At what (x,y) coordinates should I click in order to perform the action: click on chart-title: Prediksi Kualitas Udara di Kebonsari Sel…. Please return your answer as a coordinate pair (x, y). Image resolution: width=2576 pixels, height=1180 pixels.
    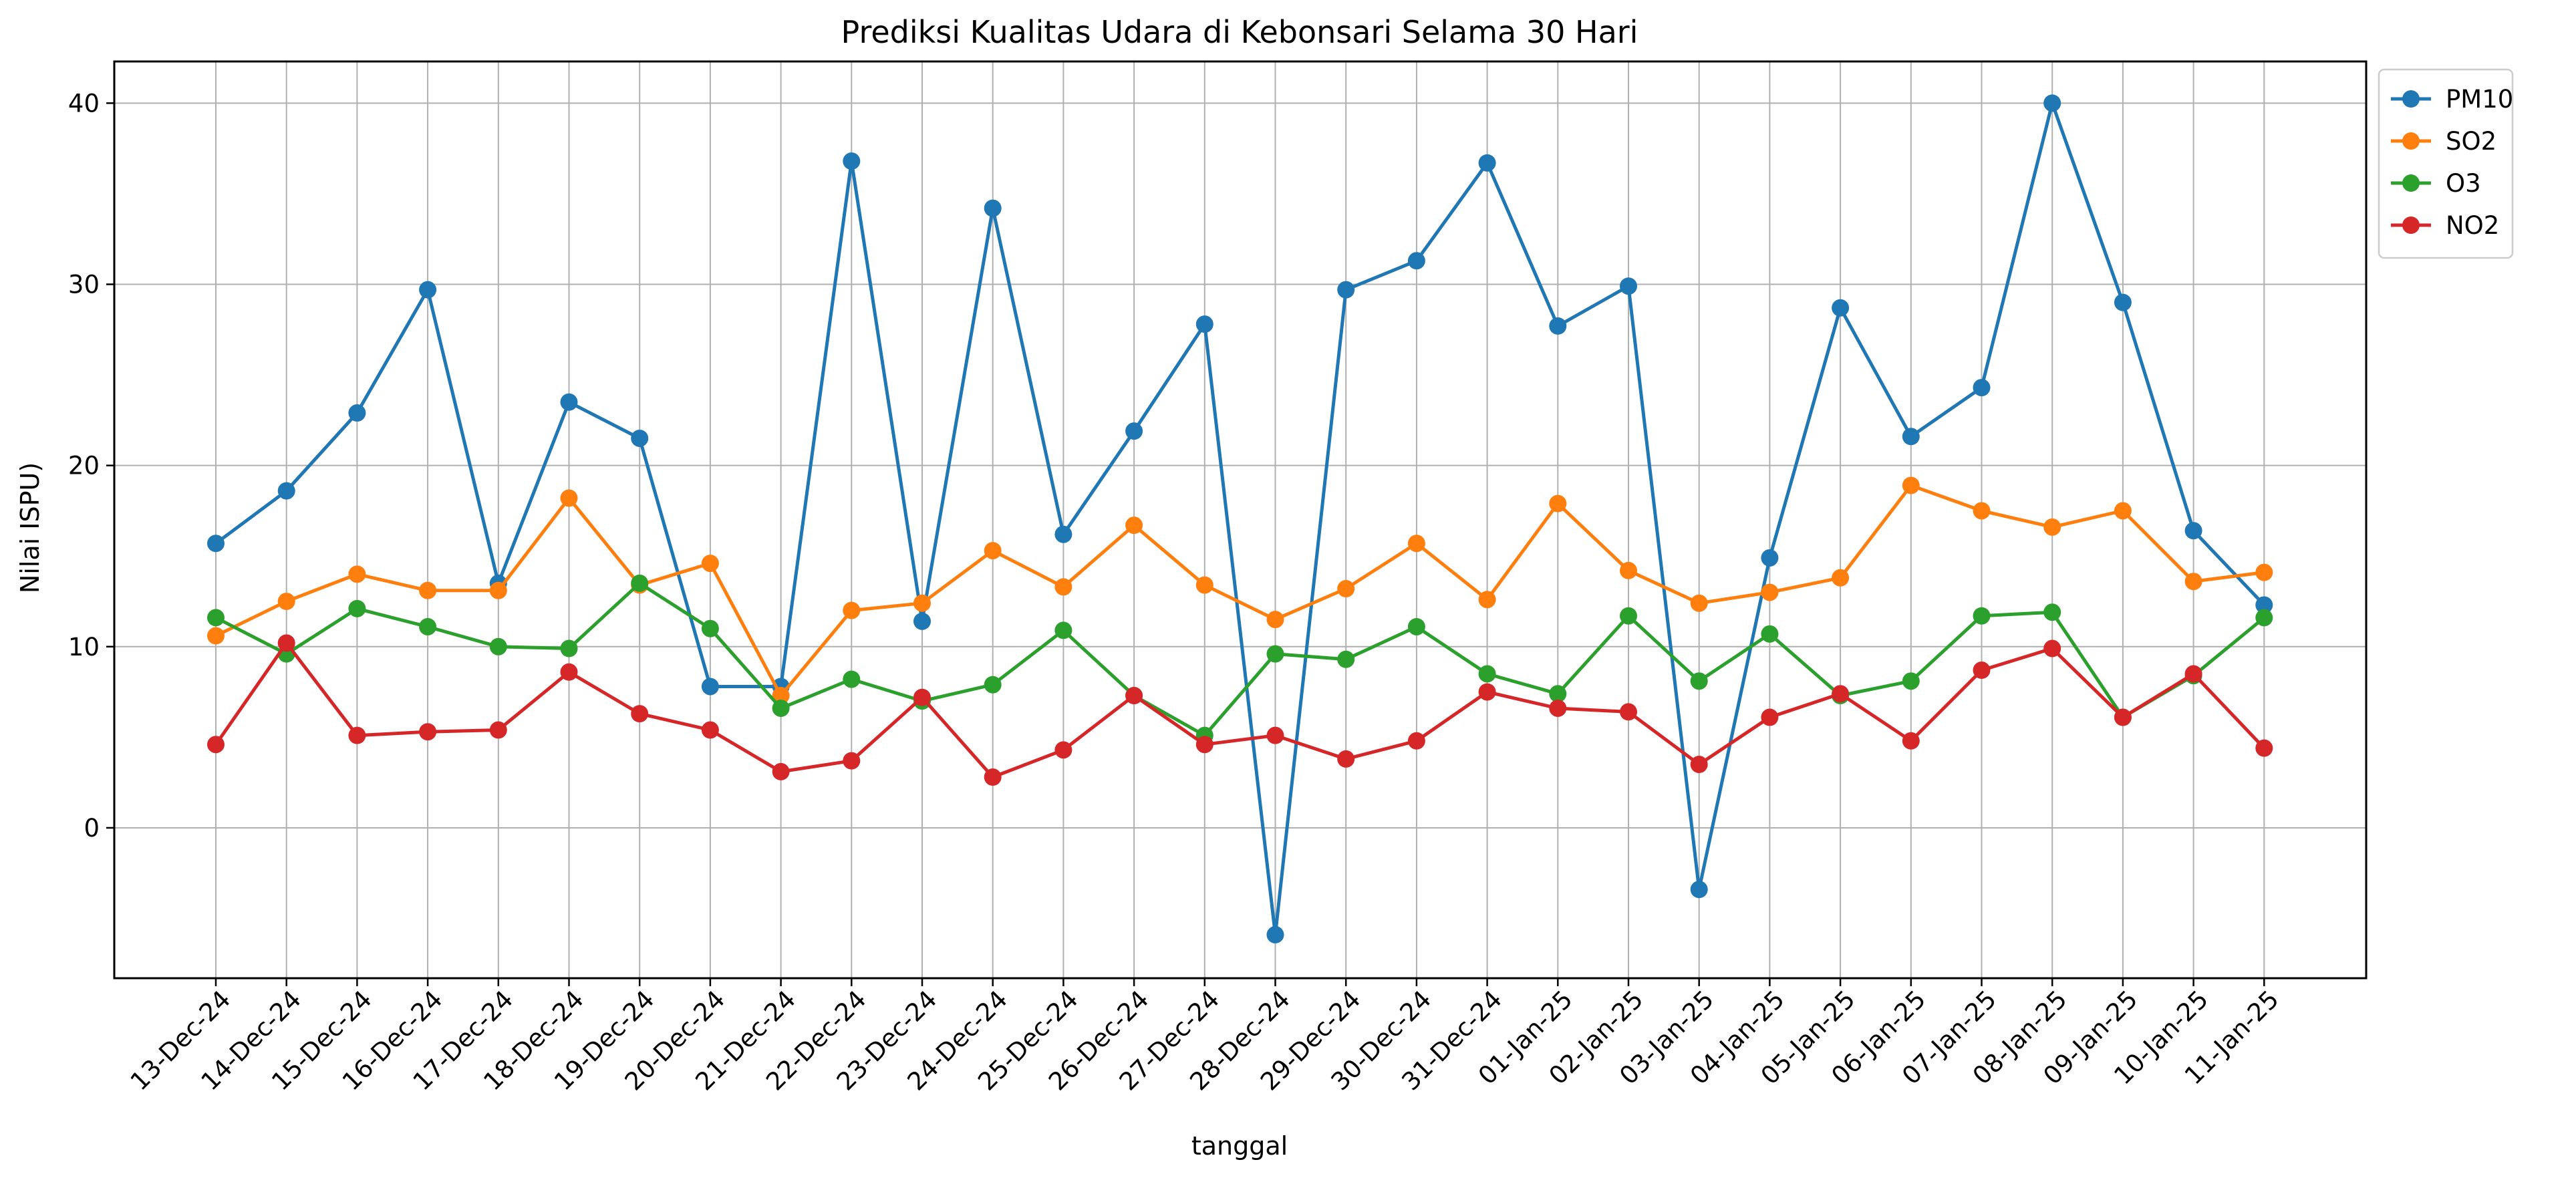
    Looking at the image, I should click on (1239, 32).